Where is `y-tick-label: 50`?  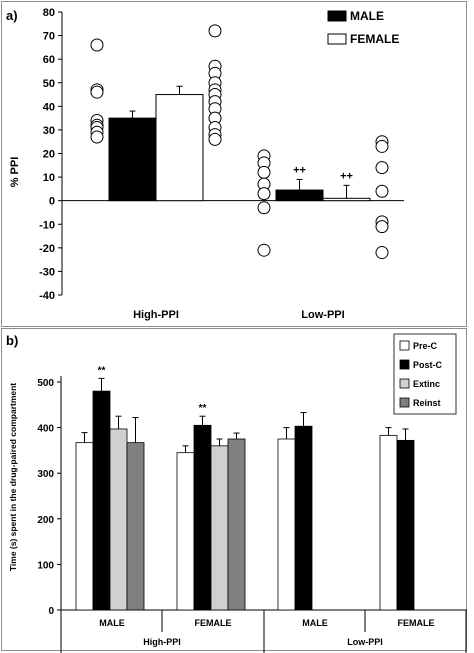 y-tick-label: 50 is located at coordinates (49, 84).